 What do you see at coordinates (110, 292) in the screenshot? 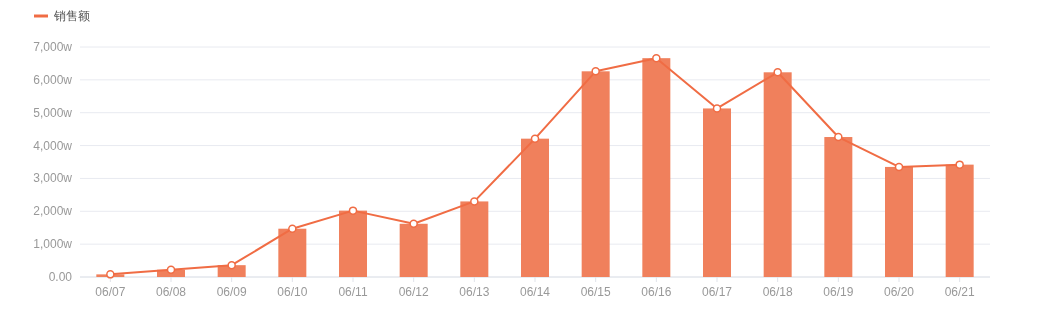
I see `x-tick-label: 06/07` at bounding box center [110, 292].